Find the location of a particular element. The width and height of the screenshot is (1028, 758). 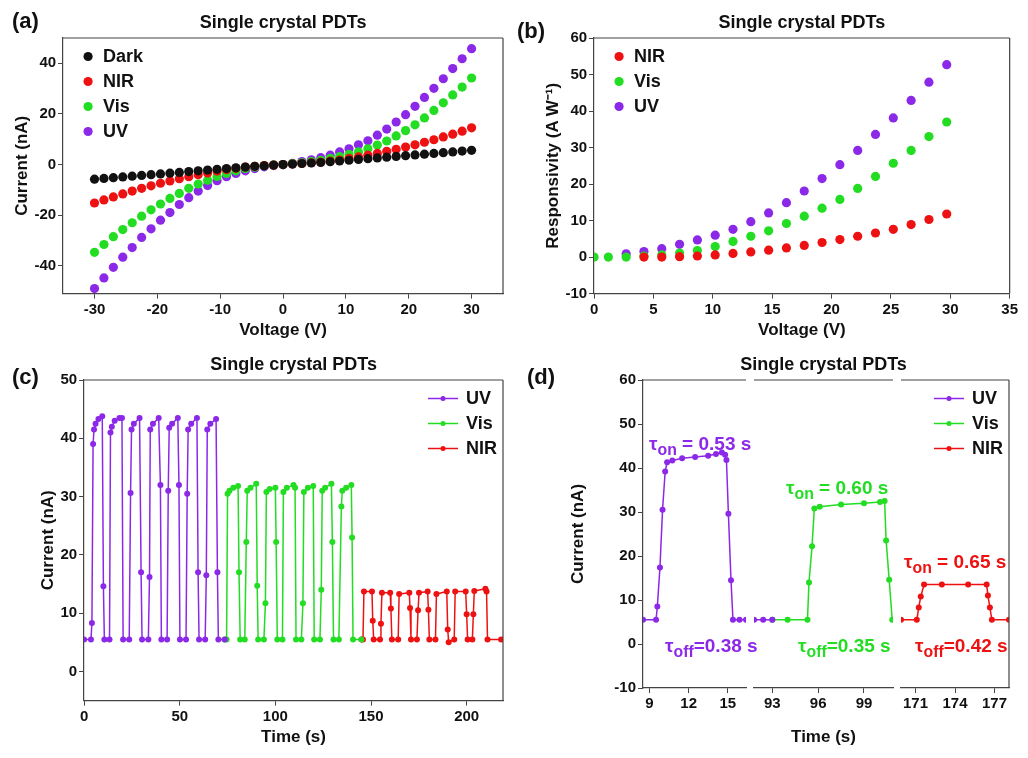

annotation: τ$_{on}$ = 0.65 s is located at coordinates (955, 564).